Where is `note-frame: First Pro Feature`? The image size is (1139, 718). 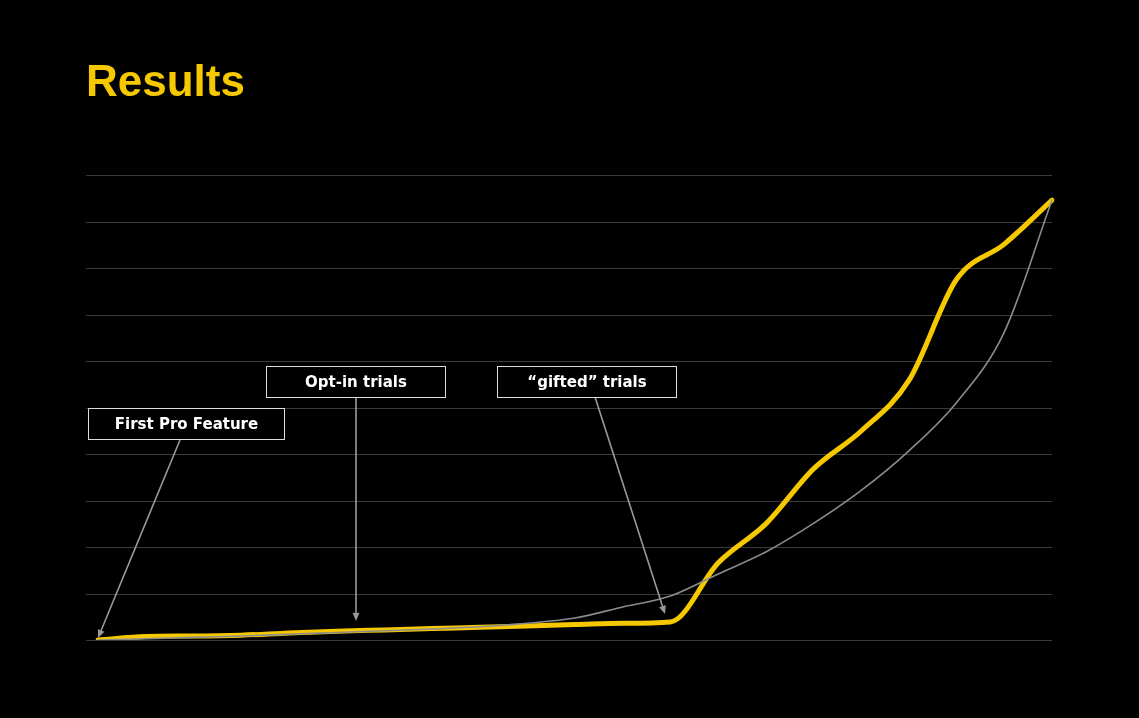
note-frame: First Pro Feature is located at coordinates (186, 424).